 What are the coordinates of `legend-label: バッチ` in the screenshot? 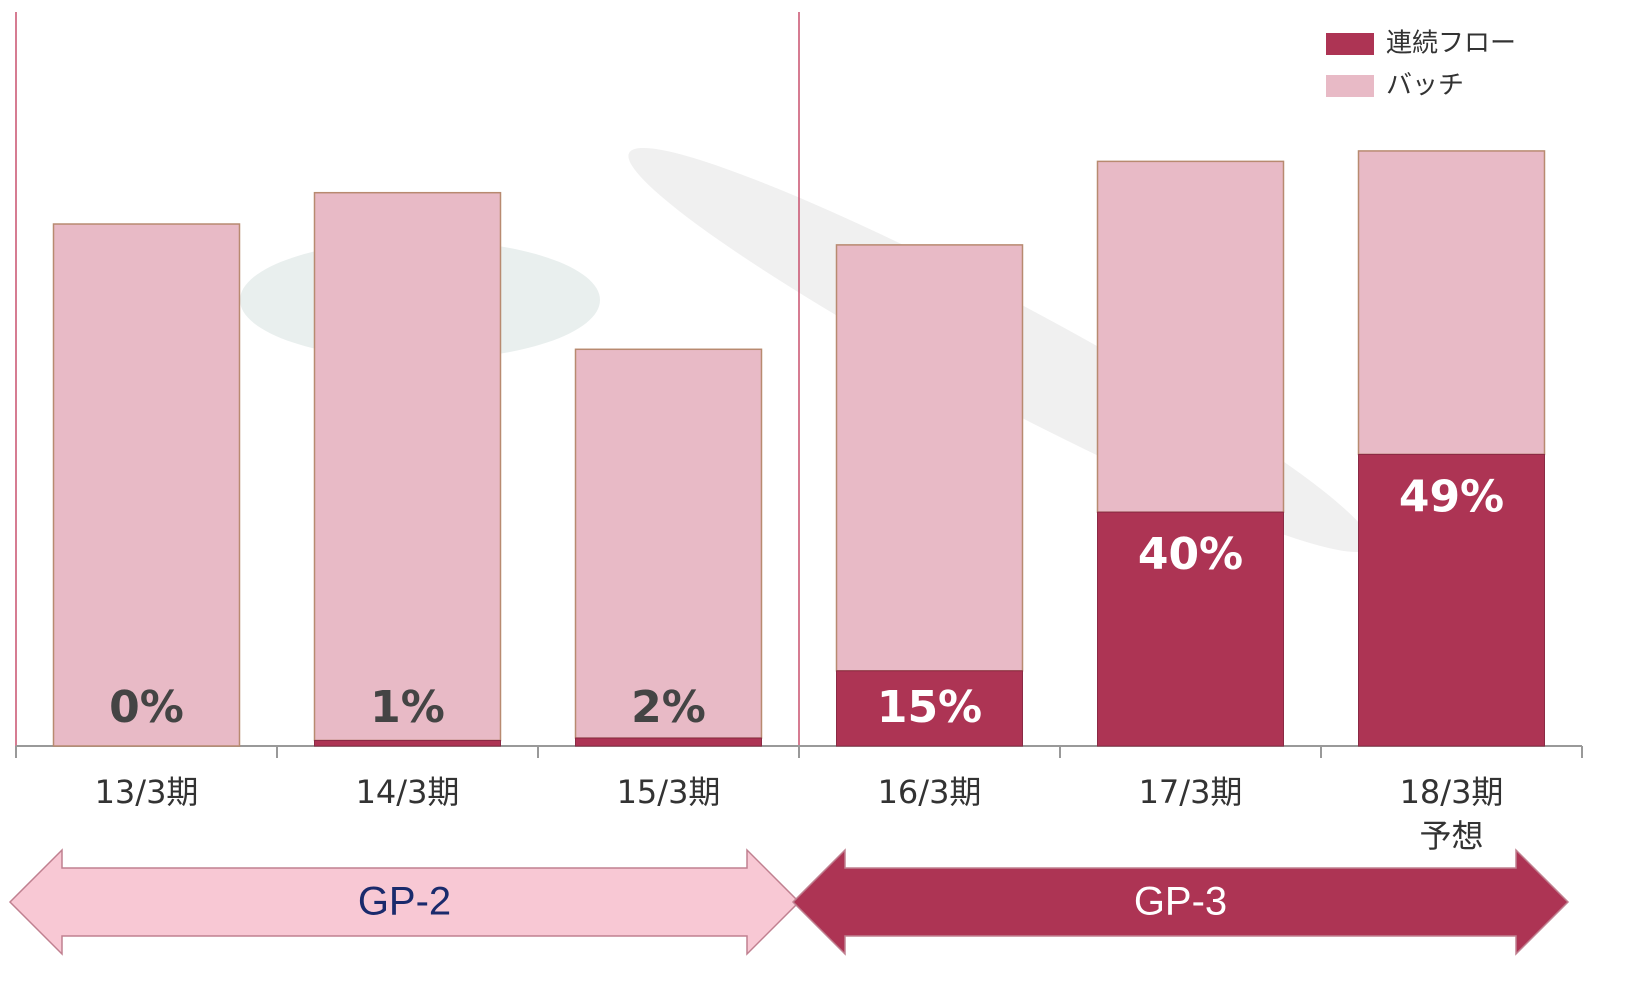 It's located at (1425, 86).